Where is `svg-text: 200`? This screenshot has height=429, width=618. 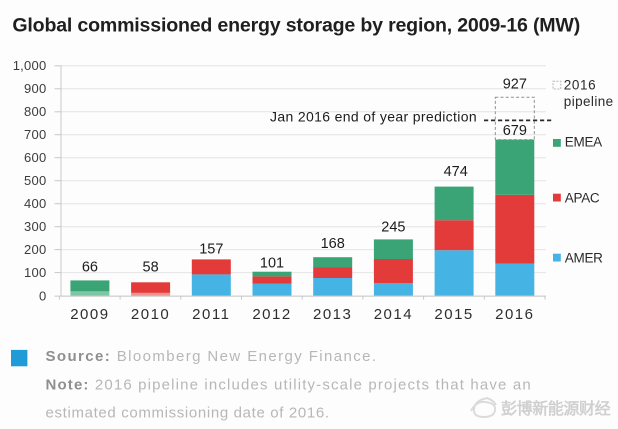 svg-text: 200 is located at coordinates (35, 249).